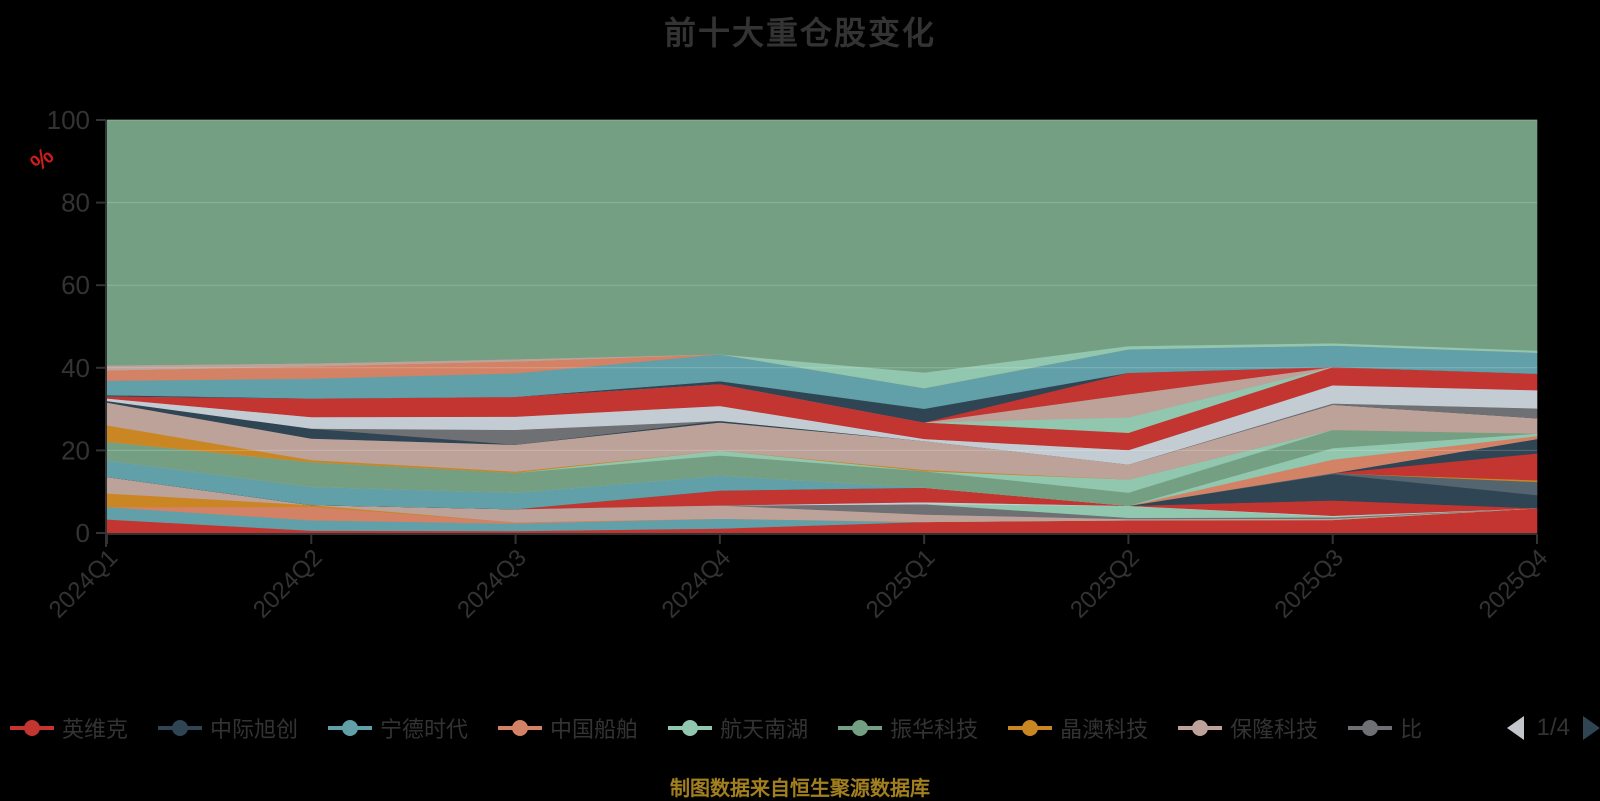 Image resolution: width=1600 pixels, height=801 pixels. I want to click on legend-item-label: 振华科技, so click(934, 729).